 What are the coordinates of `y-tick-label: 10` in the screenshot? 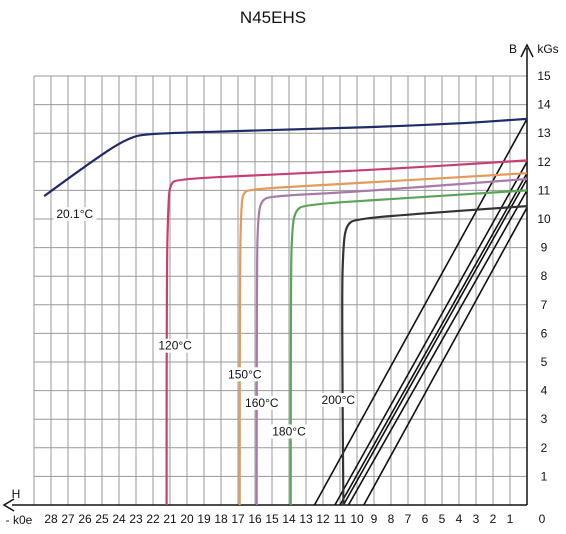 It's located at (544, 219).